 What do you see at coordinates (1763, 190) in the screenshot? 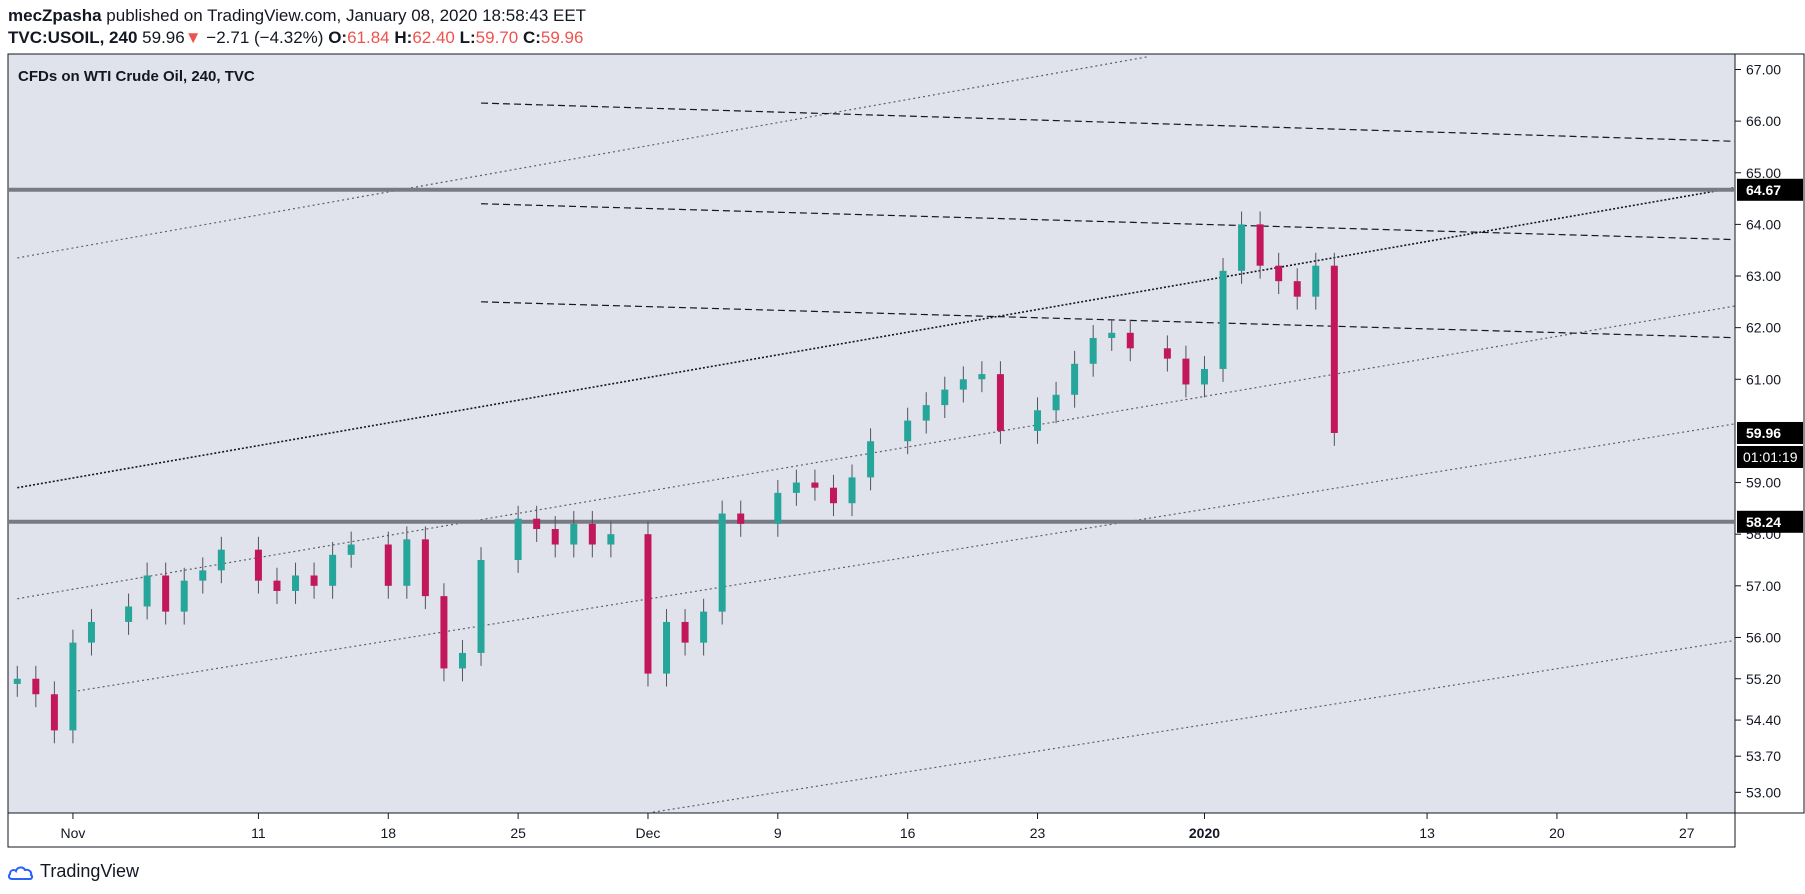
I see `price-label: 64.67` at bounding box center [1763, 190].